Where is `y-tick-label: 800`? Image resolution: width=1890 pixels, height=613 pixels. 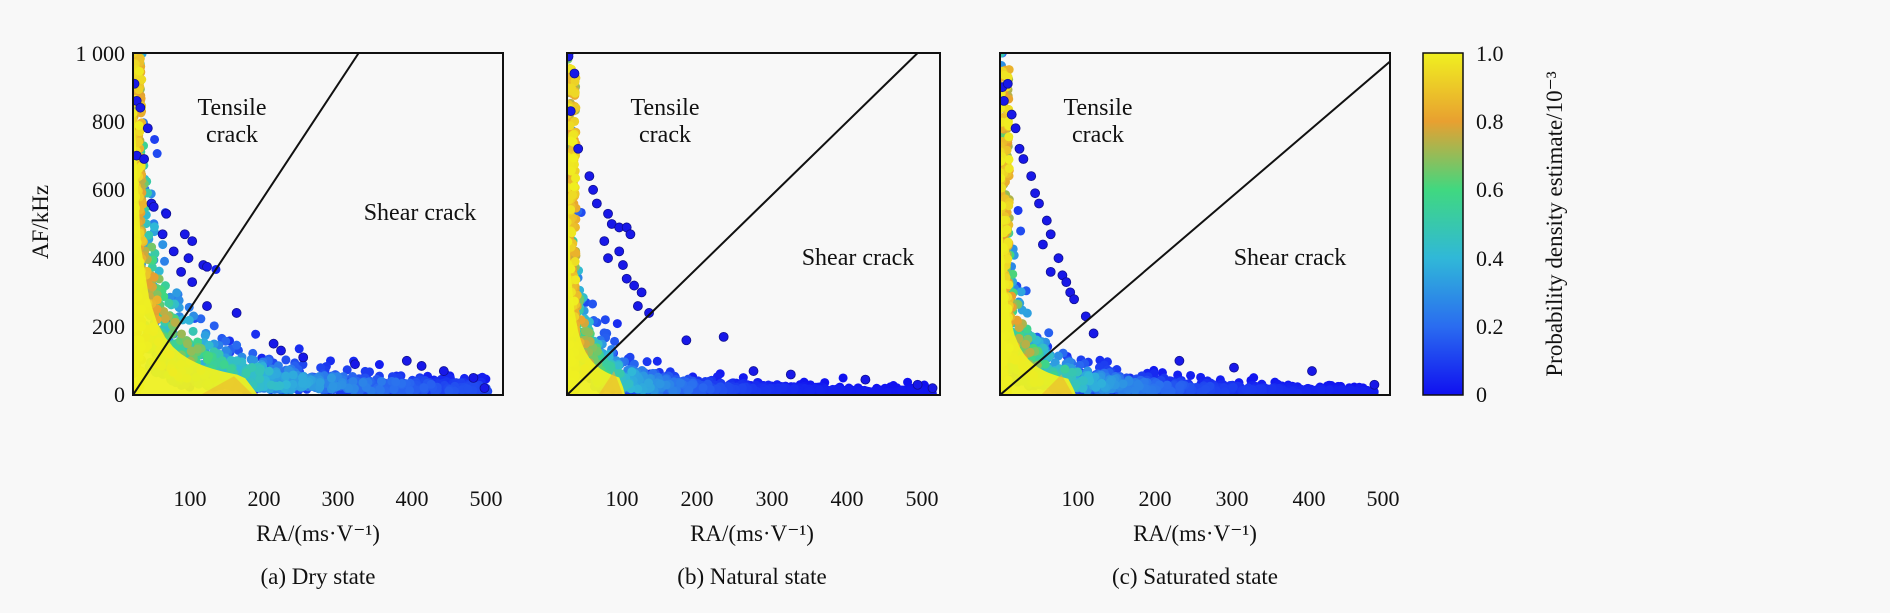
y-tick-label: 800 is located at coordinates (108, 121).